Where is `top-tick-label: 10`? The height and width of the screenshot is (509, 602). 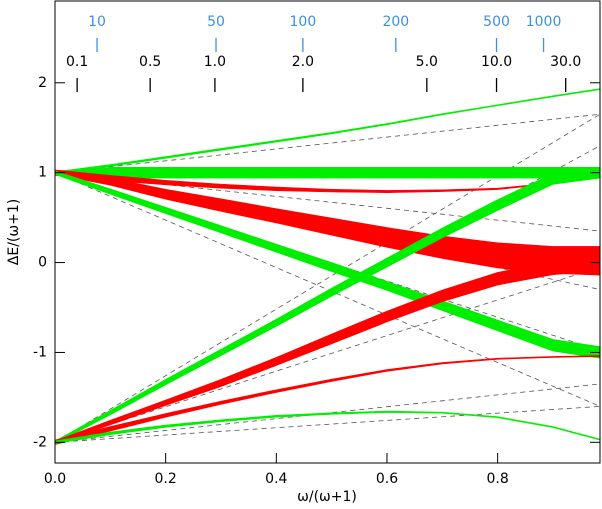
top-tick-label: 10 is located at coordinates (97, 22).